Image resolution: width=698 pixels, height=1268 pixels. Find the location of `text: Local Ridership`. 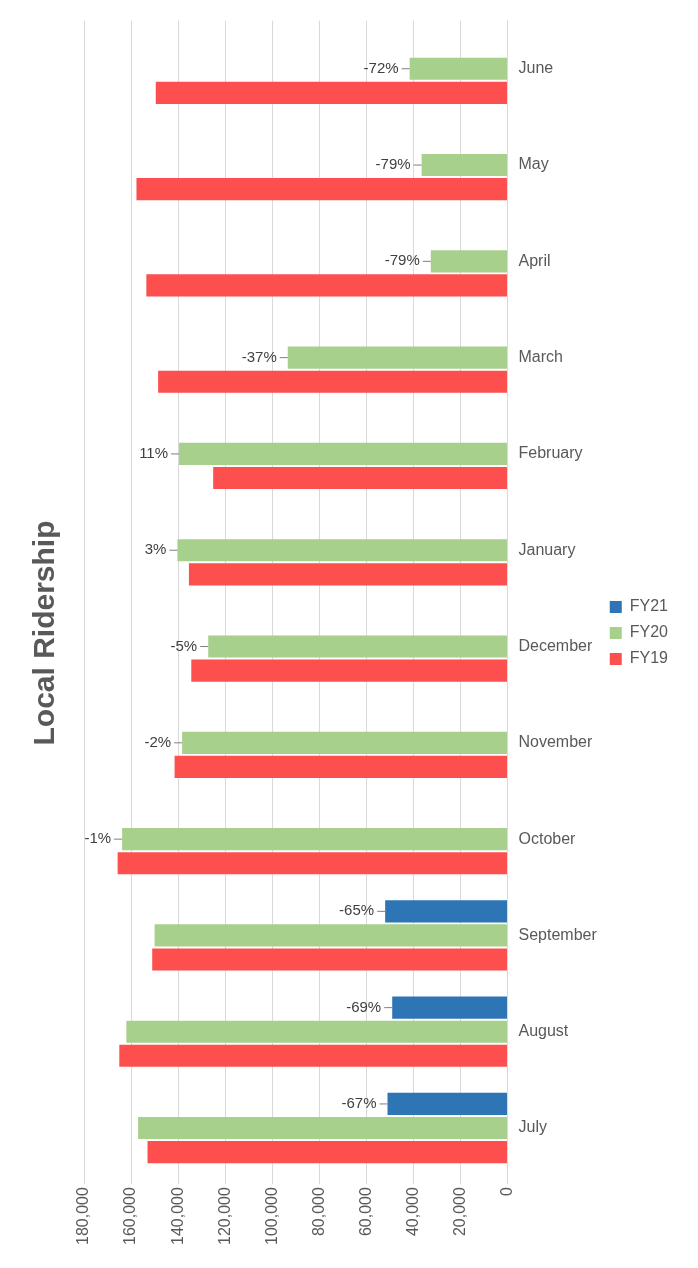

text: Local Ridership is located at coordinates (44, 633).